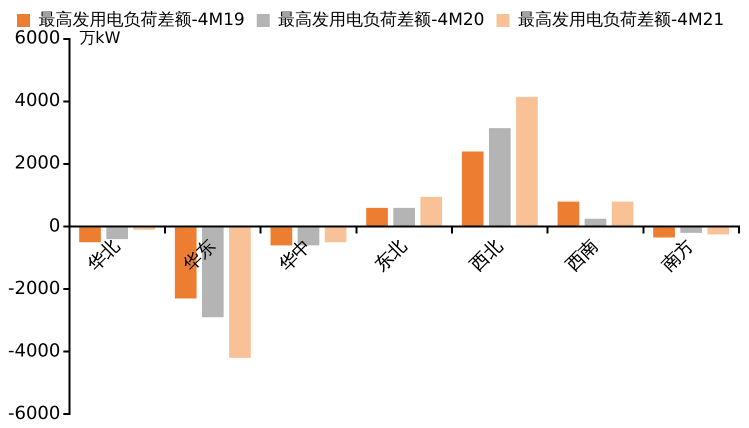 This screenshot has width=749, height=428. What do you see at coordinates (582, 255) in the screenshot?
I see `x-tick-label: 西南` at bounding box center [582, 255].